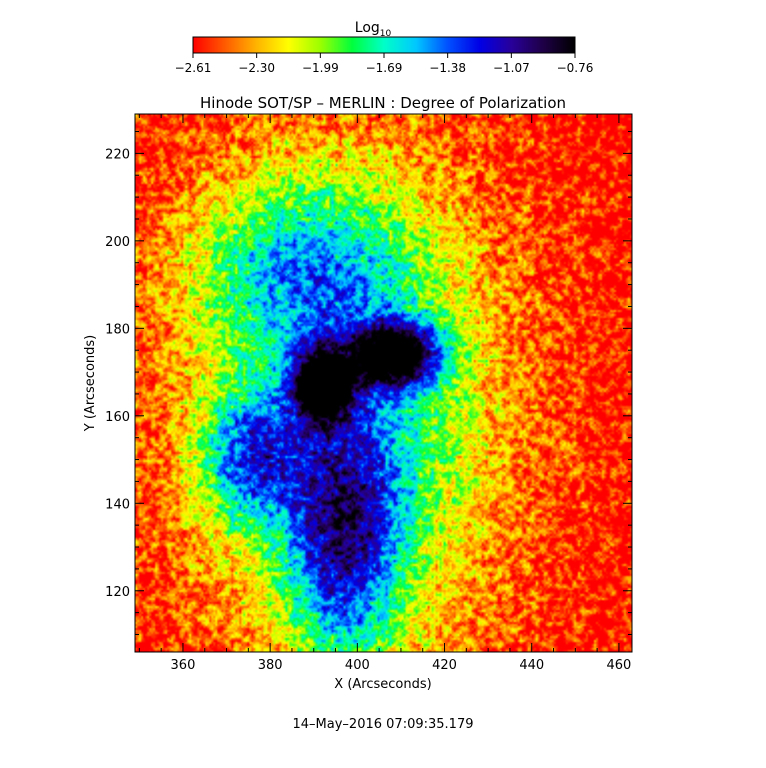 This screenshot has width=766, height=768. What do you see at coordinates (444, 665) in the screenshot?
I see `x-tick-label: 420` at bounding box center [444, 665].